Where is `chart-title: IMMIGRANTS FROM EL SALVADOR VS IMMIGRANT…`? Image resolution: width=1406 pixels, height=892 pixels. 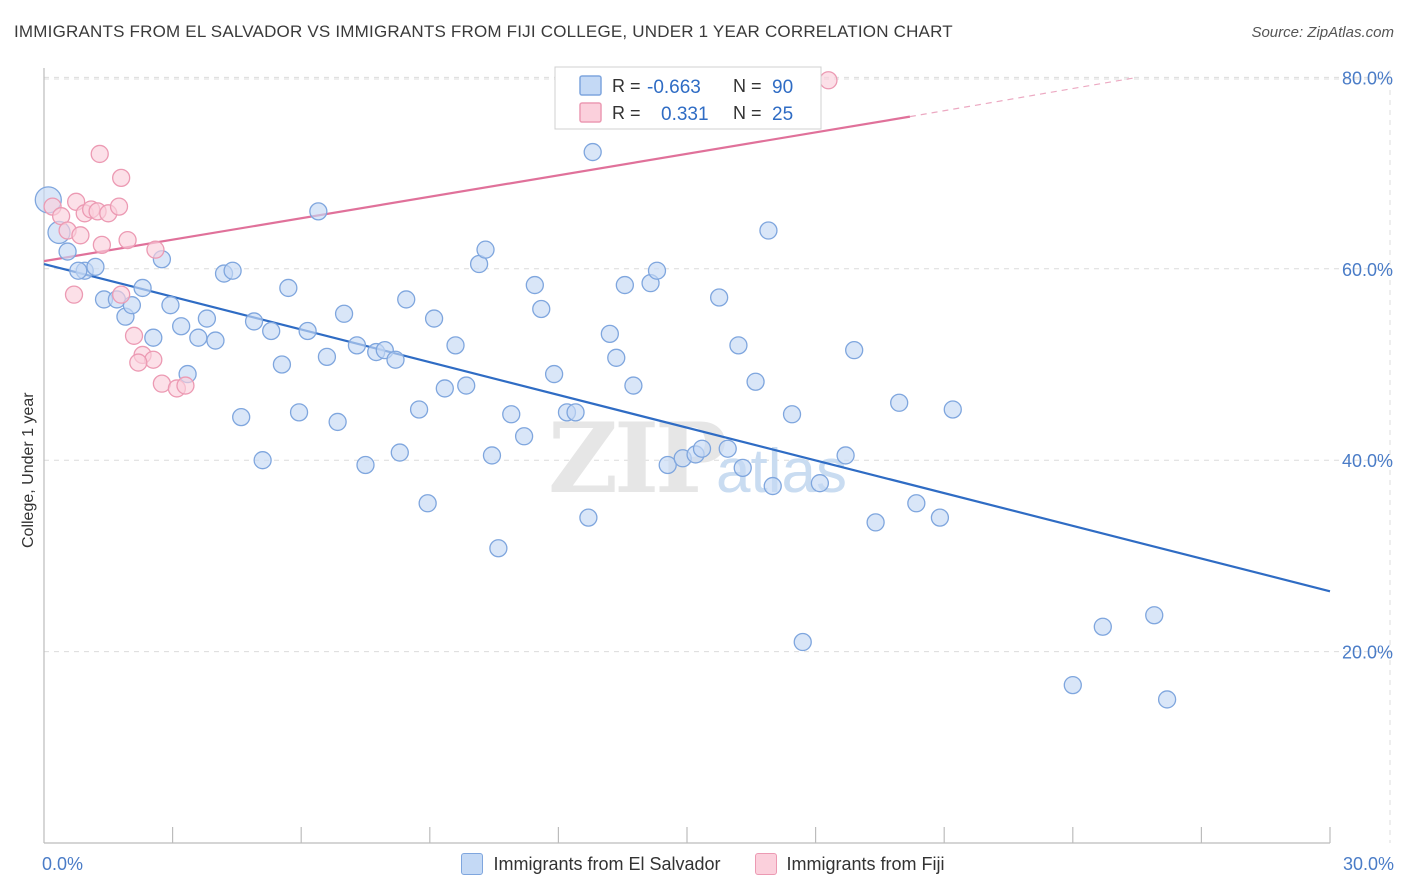 chart-title: IMMIGRANTS FROM EL SALVADOR VS IMMIGRANT… is located at coordinates (483, 31).